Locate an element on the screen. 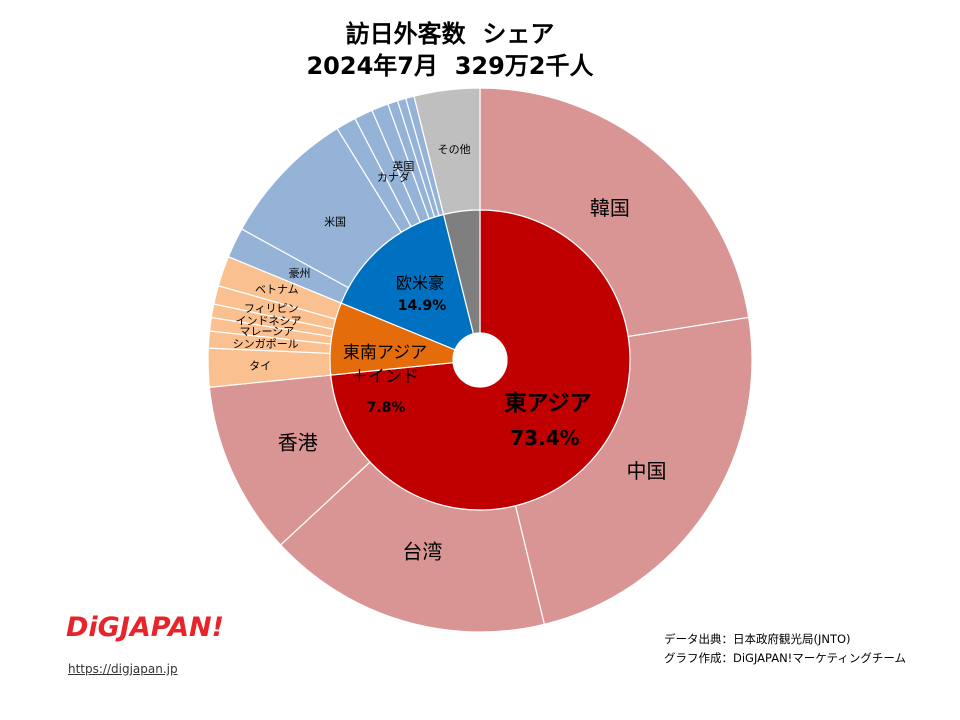 The image size is (960, 720). donut-hole is located at coordinates (480, 360).